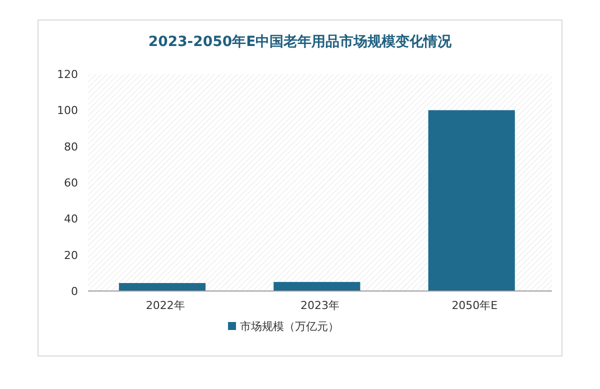  Describe the element at coordinates (475, 305) in the screenshot. I see `x-tick-label: 2050年E` at that location.